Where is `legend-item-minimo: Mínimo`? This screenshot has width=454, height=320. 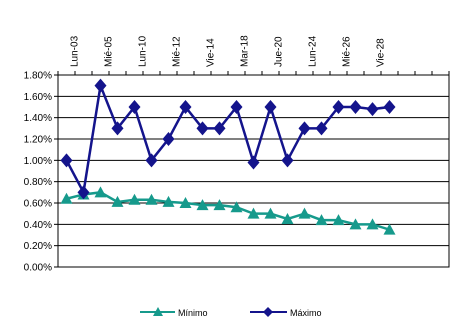
legend-item-minimo: Mínimo is located at coordinates (174, 312).